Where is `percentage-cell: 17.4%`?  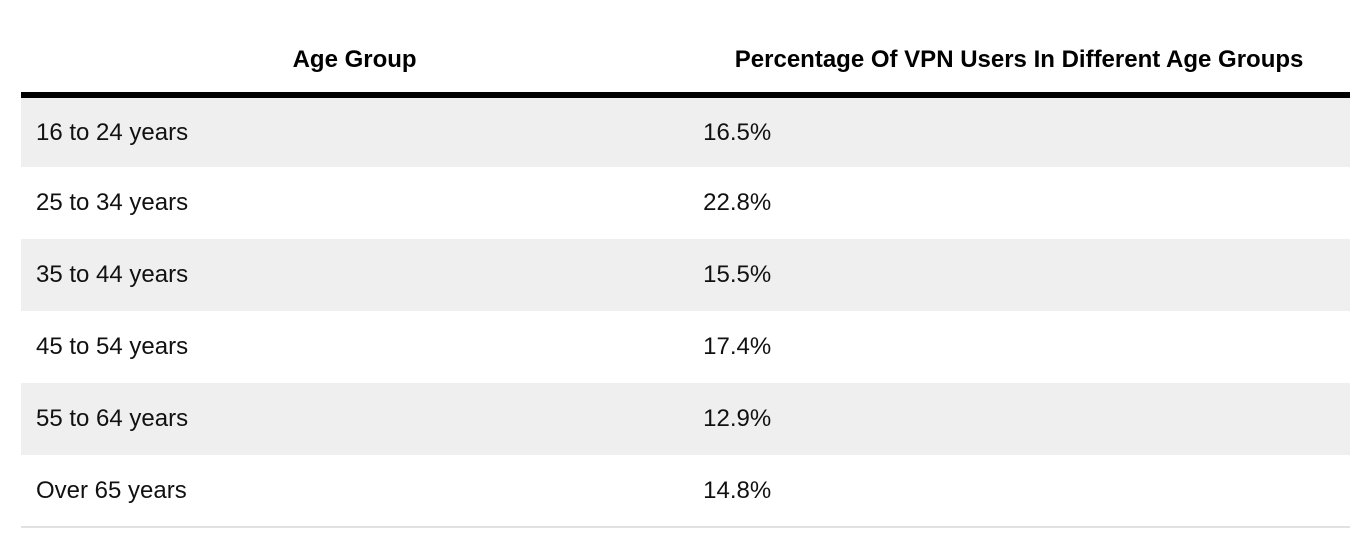
percentage-cell: 17.4% is located at coordinates (737, 346).